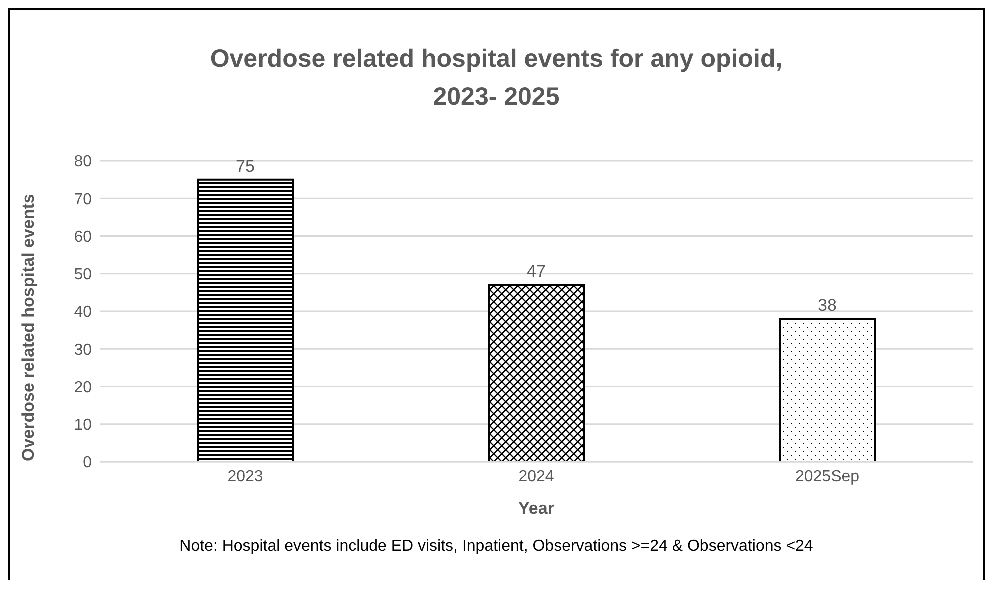 The width and height of the screenshot is (991, 589). What do you see at coordinates (827, 477) in the screenshot?
I see `x-tick-label: 2025Sep` at bounding box center [827, 477].